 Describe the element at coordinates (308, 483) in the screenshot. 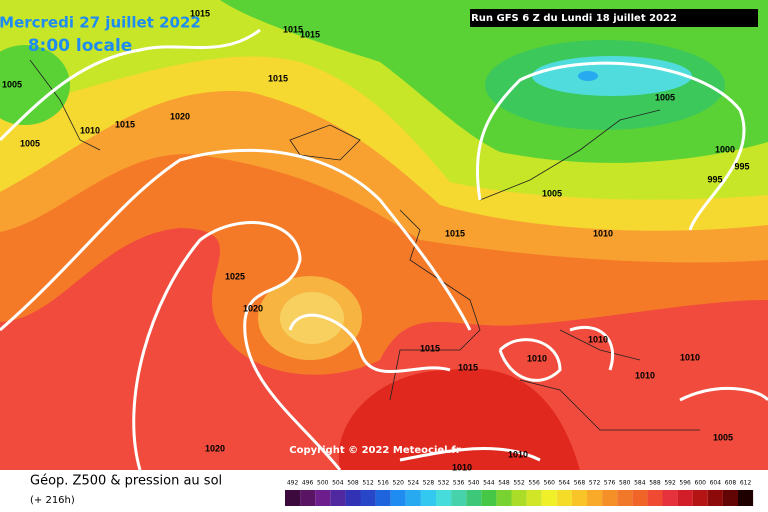

I see `colorbar-label: 496` at that location.